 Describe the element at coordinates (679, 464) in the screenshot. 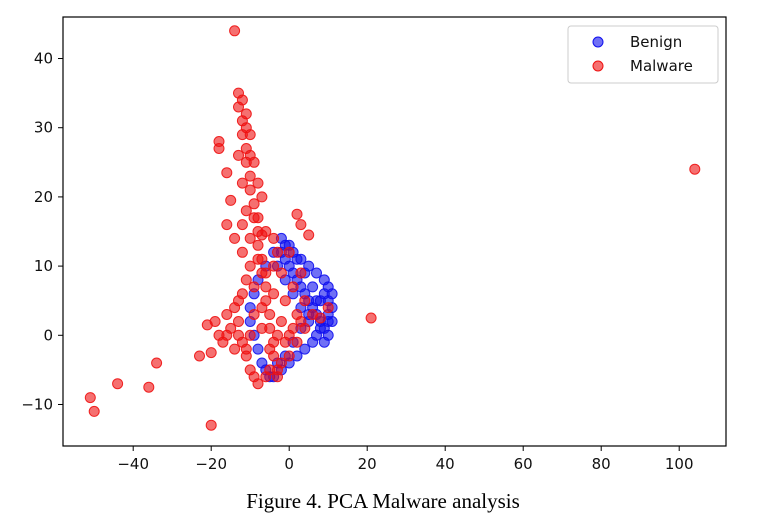

I see `x-tick-label-7: 100` at that location.